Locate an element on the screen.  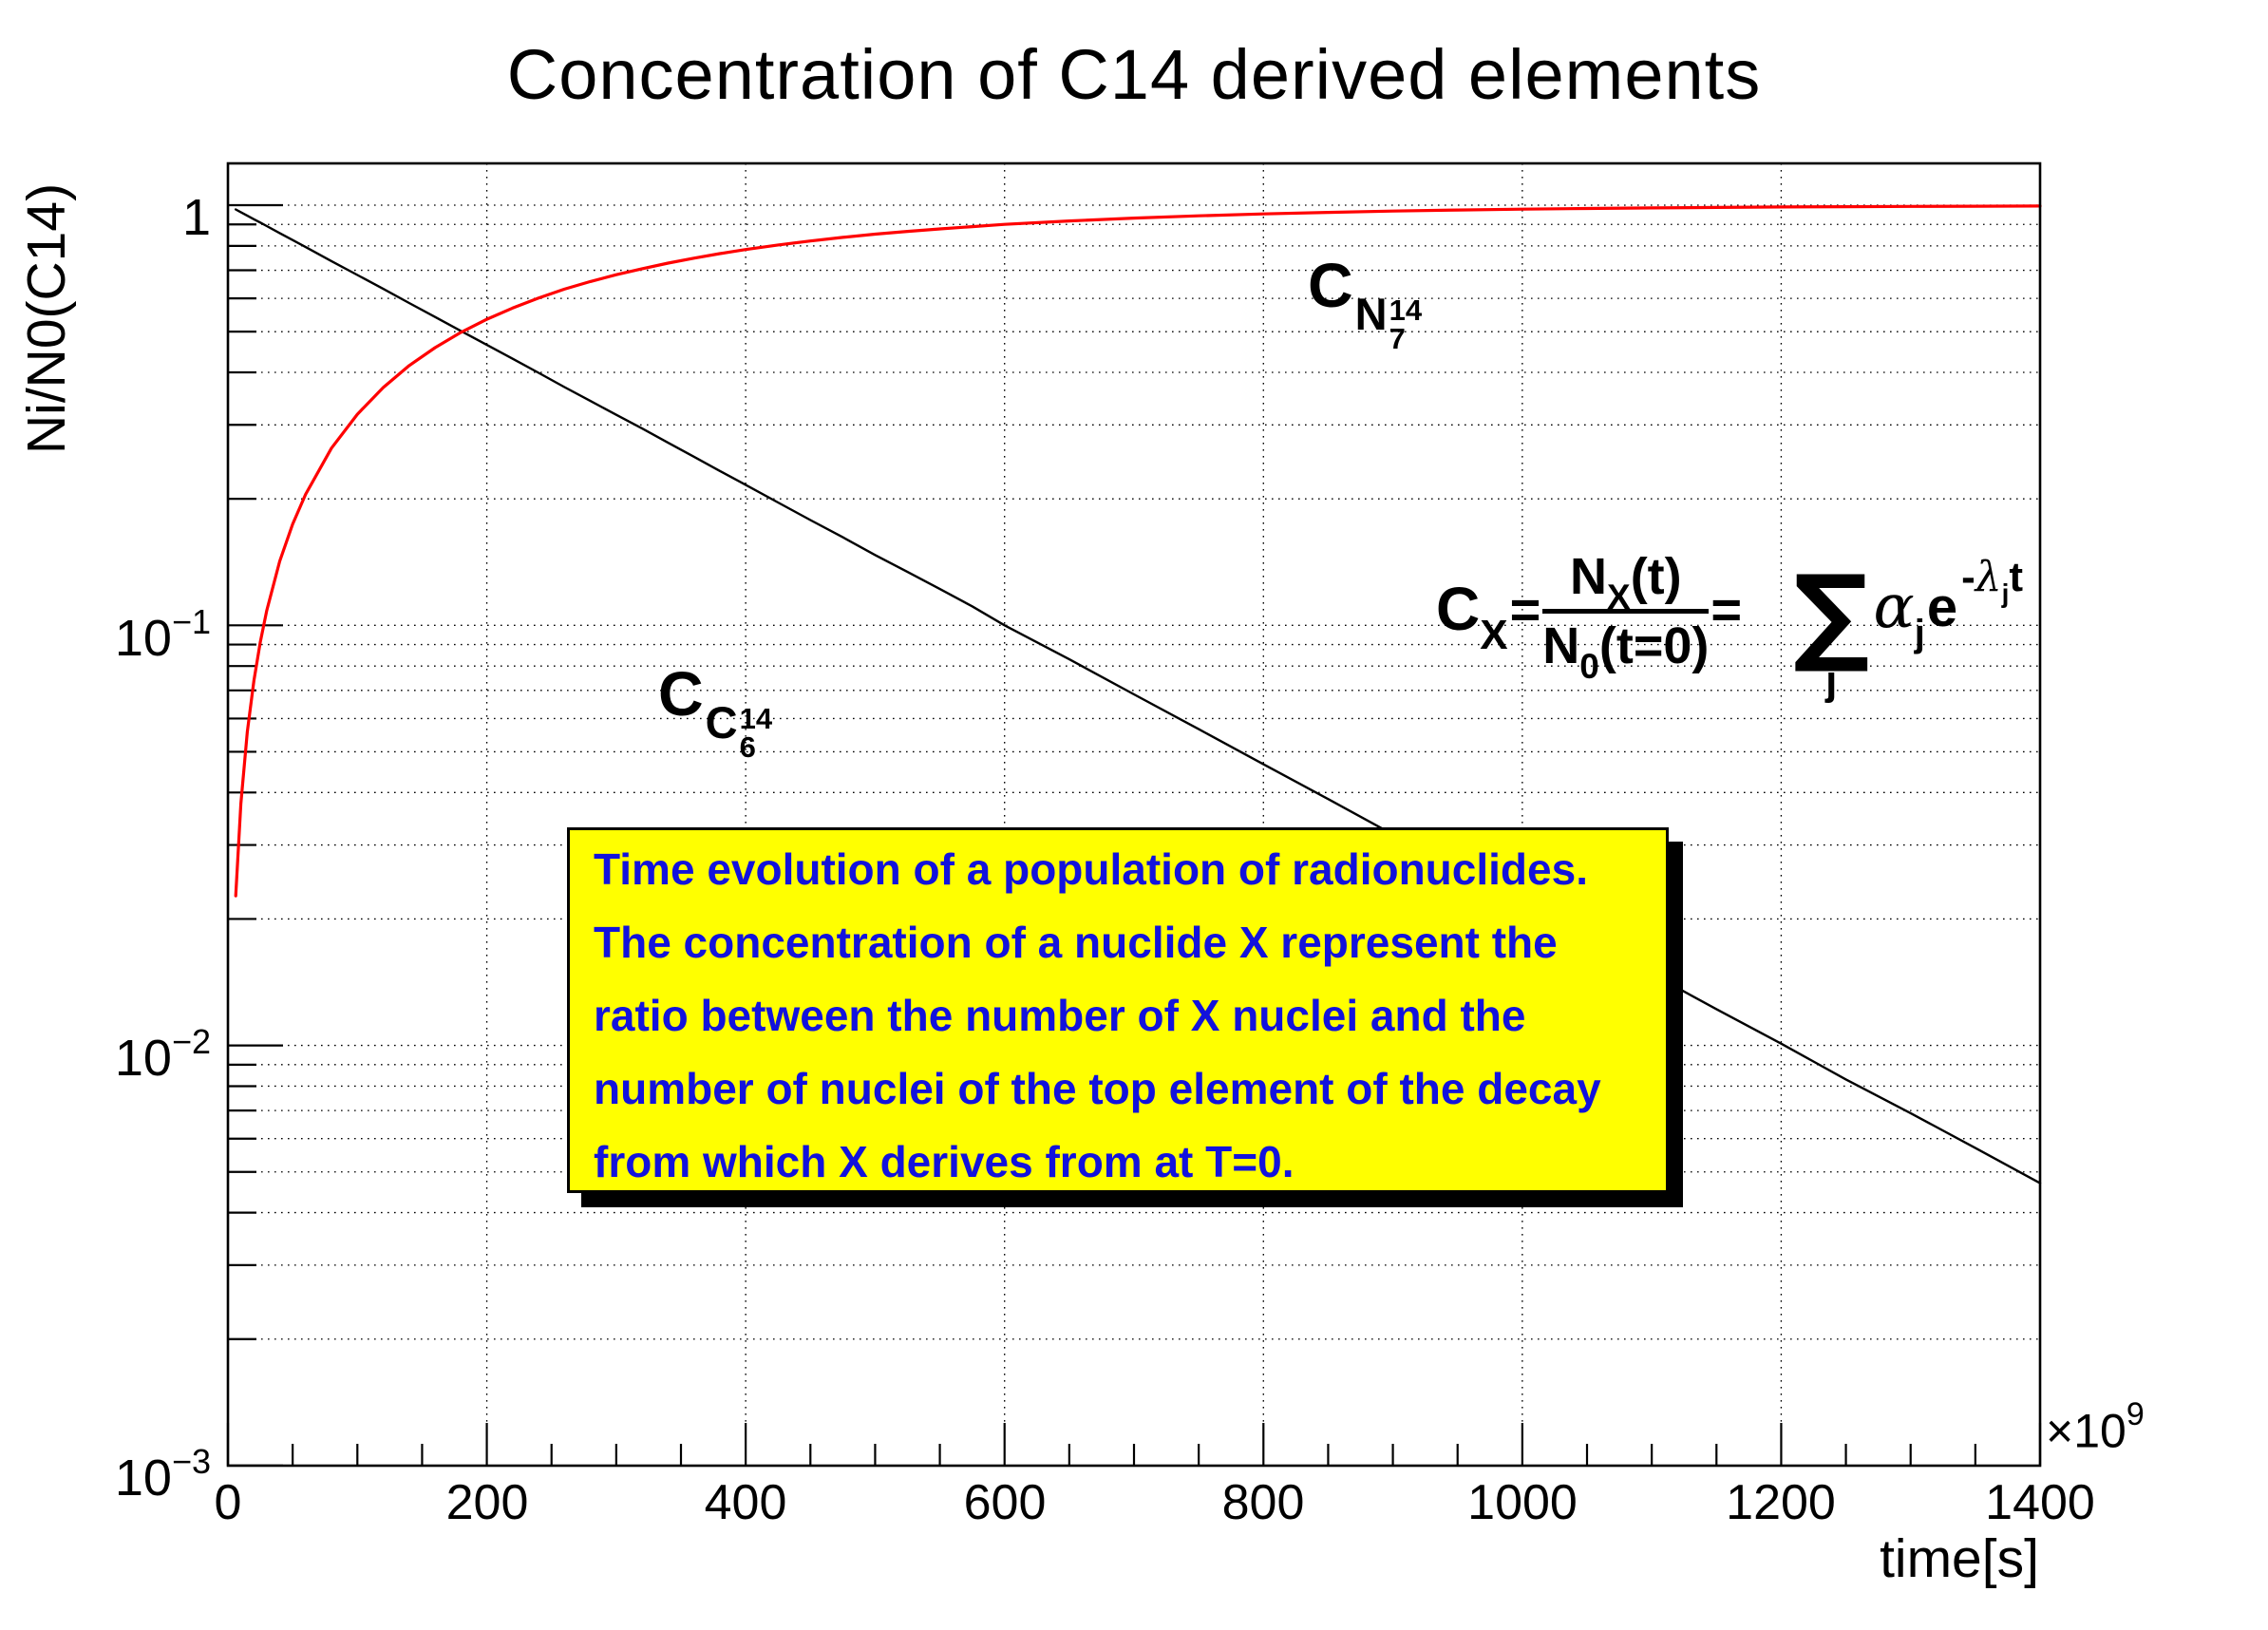
x-tick-label-1400: 1400 is located at coordinates (2040, 1502).